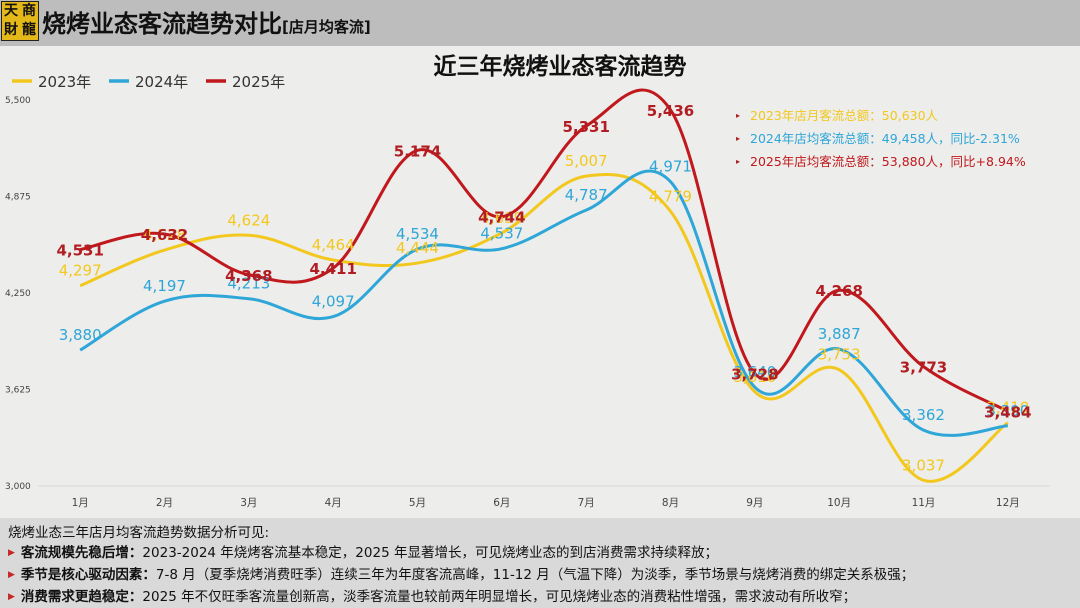 The image size is (1080, 608). I want to click on data-label: 4,534, so click(417, 234).